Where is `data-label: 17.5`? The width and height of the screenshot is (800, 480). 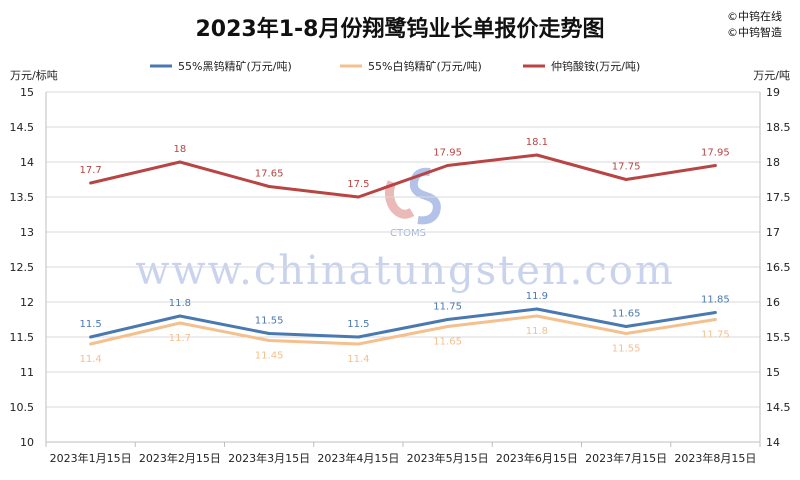
data-label: 17.5 is located at coordinates (358, 184).